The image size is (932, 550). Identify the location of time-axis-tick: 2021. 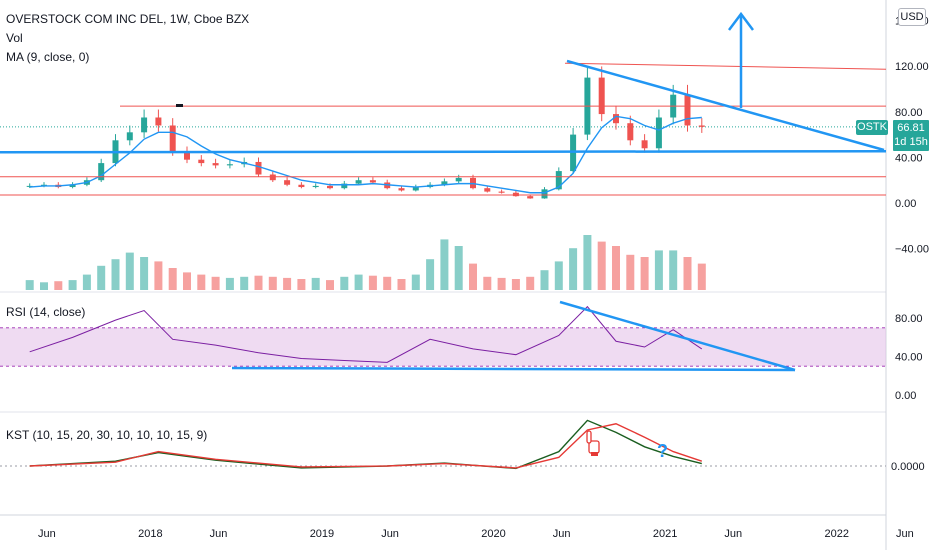
(665, 534).